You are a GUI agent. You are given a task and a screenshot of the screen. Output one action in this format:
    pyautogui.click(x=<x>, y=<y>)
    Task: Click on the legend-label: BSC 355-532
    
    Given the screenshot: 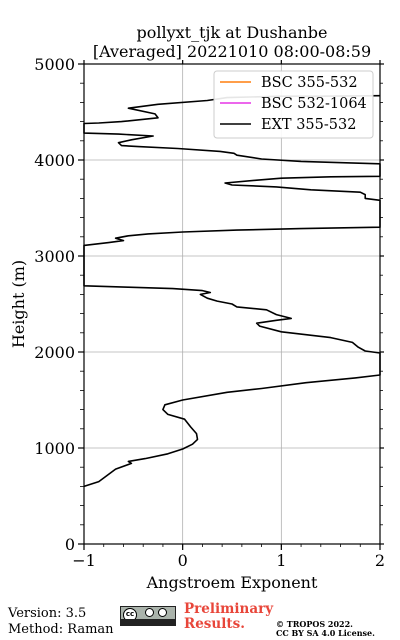 What is the action you would take?
    pyautogui.click(x=309, y=83)
    